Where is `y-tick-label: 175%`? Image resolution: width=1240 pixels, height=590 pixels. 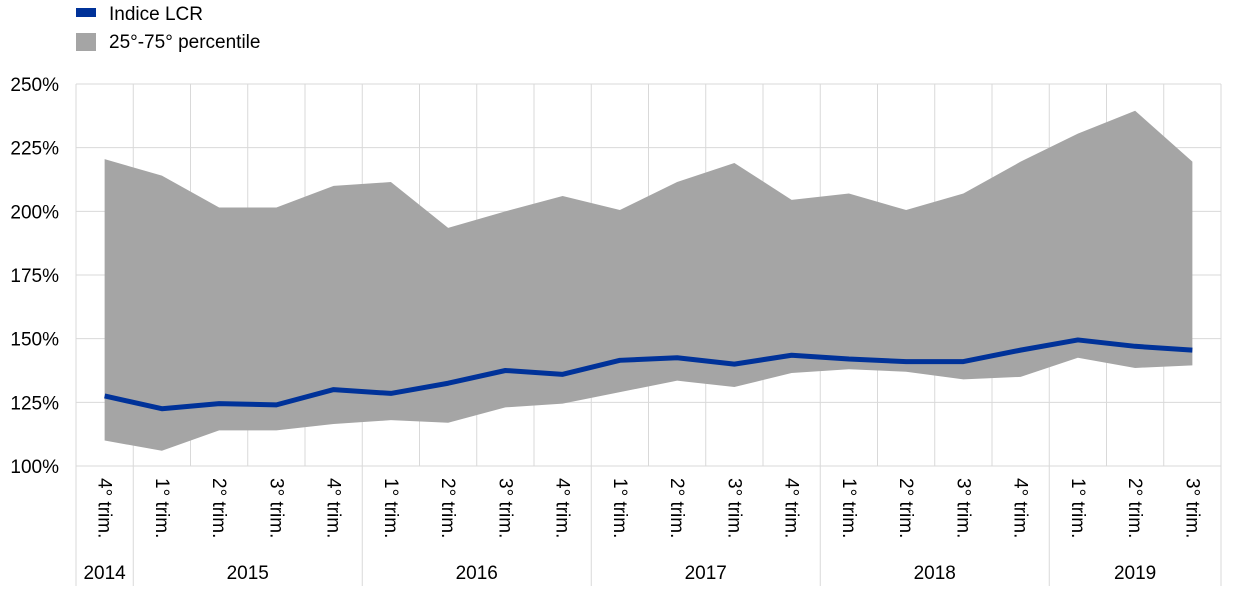
y-tick-label: 175% is located at coordinates (34, 276).